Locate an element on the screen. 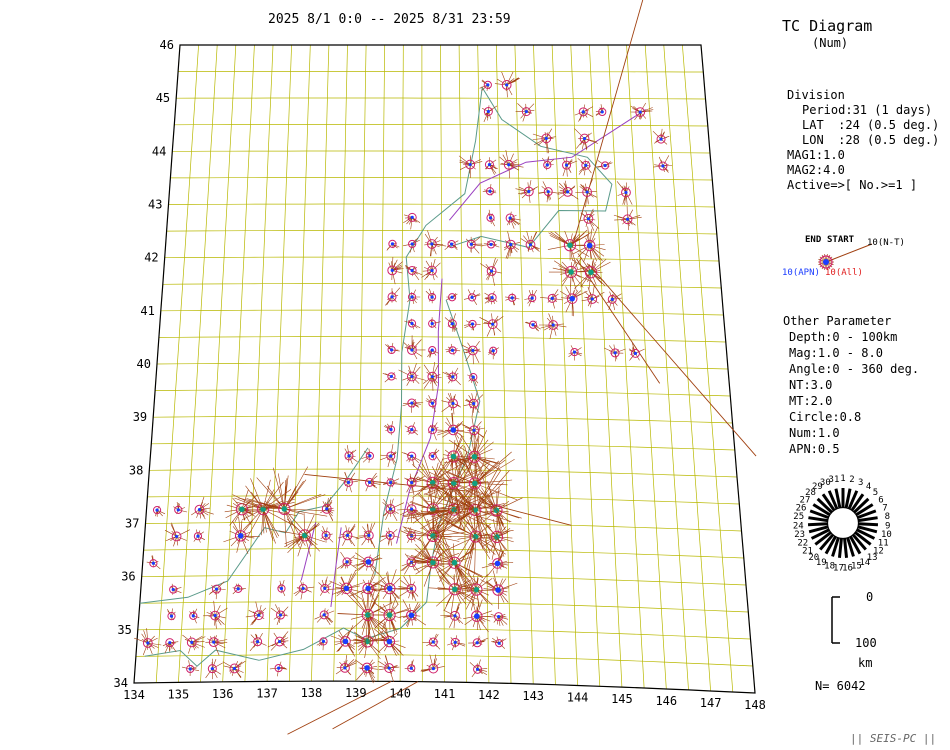 The width and height of the screenshot is (950, 750). lon-label: 140 is located at coordinates (400, 693).